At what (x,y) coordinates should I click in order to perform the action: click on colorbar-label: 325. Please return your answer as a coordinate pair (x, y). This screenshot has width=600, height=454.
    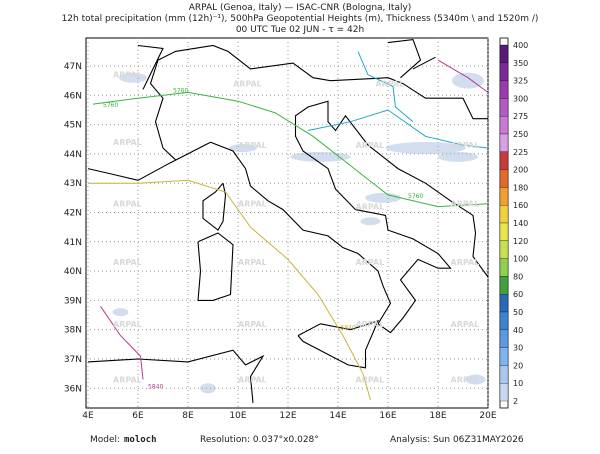
    Looking at the image, I should click on (520, 81).